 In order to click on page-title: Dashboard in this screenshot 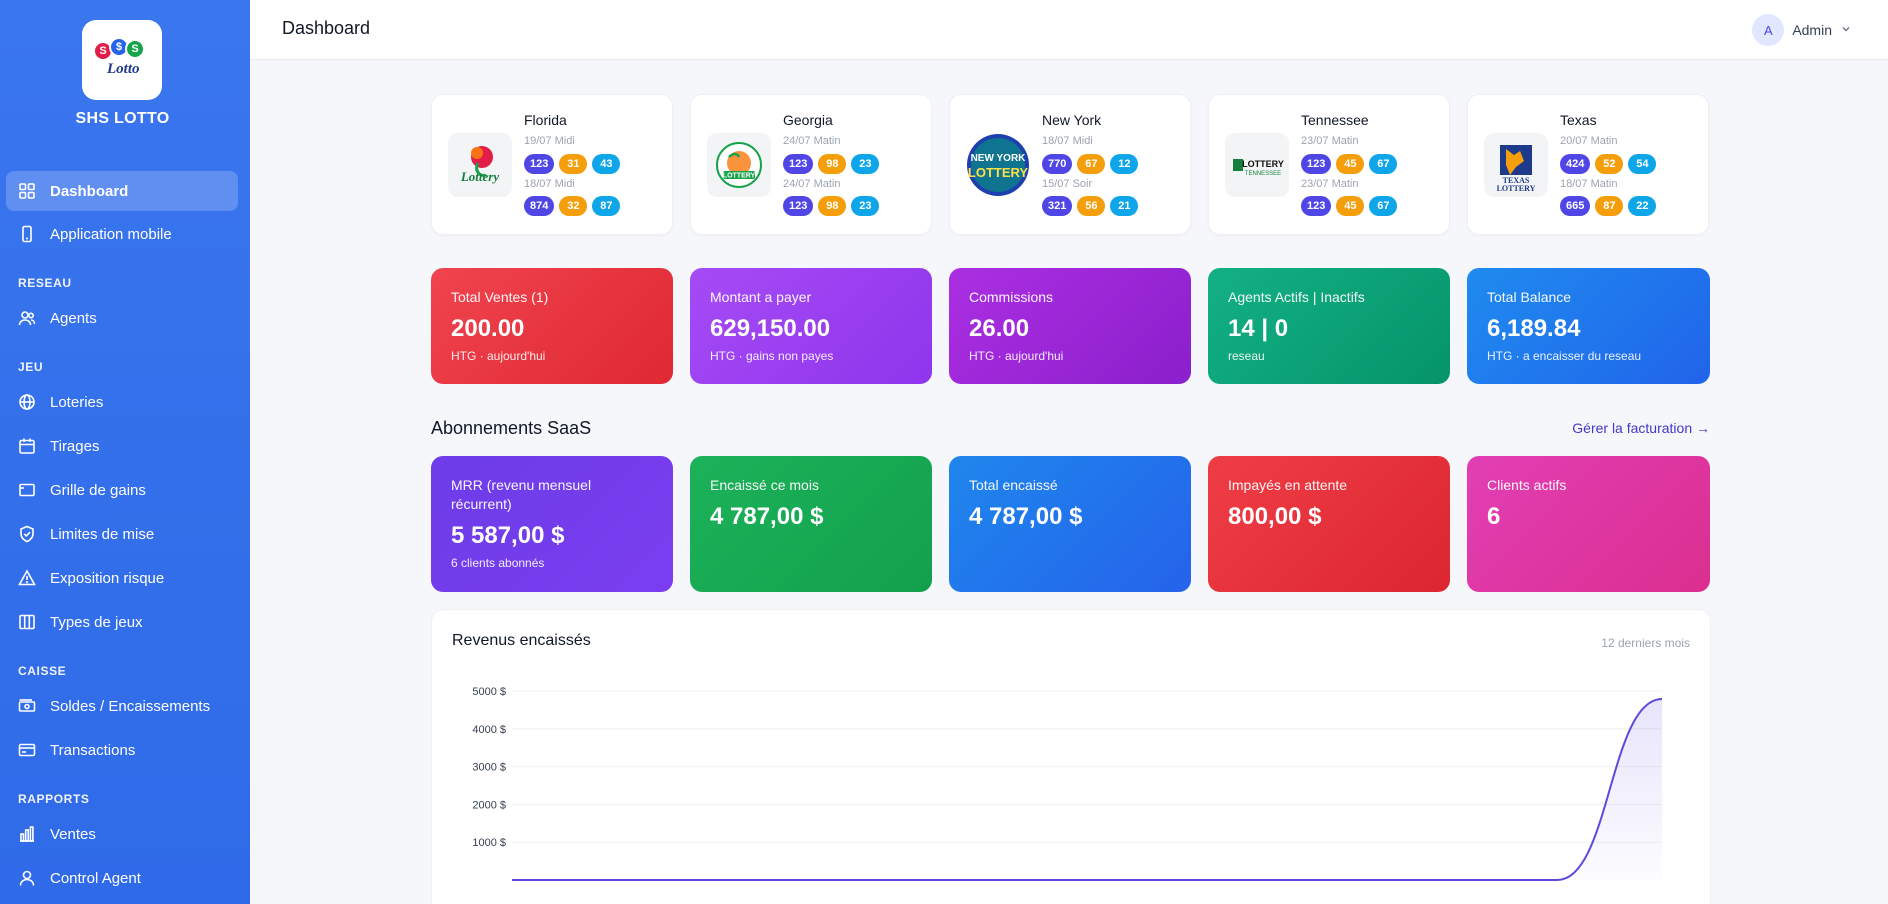, I will do `click(326, 28)`.